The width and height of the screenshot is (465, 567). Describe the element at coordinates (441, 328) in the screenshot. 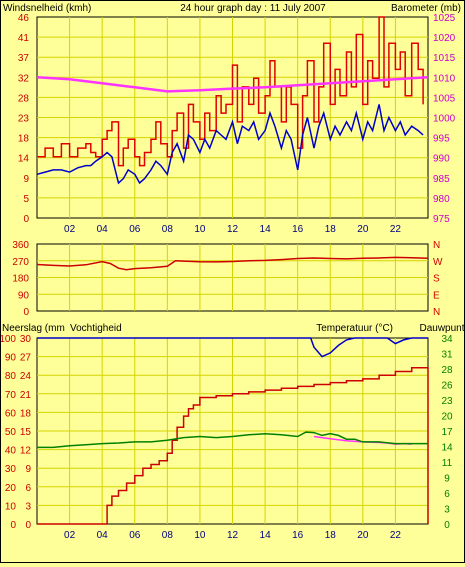

I see `dewpoint-axis-title: Dauwpunt` at that location.